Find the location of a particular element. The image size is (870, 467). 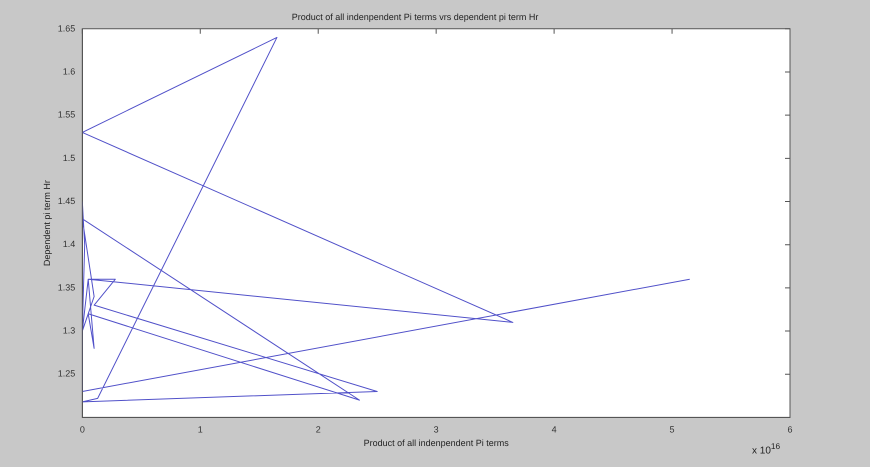

y-axis-title: Dependent pi term Hr is located at coordinates (47, 223).